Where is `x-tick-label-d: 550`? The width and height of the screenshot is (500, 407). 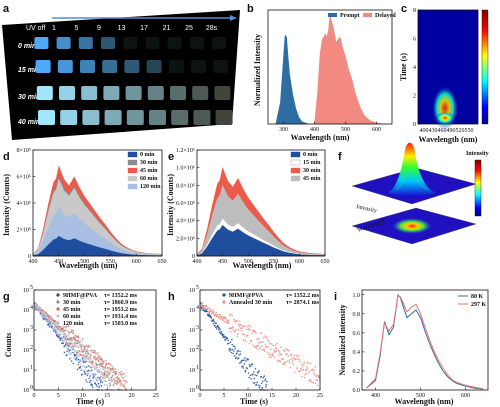
x-tick-label-d: 550 is located at coordinates (110, 262).